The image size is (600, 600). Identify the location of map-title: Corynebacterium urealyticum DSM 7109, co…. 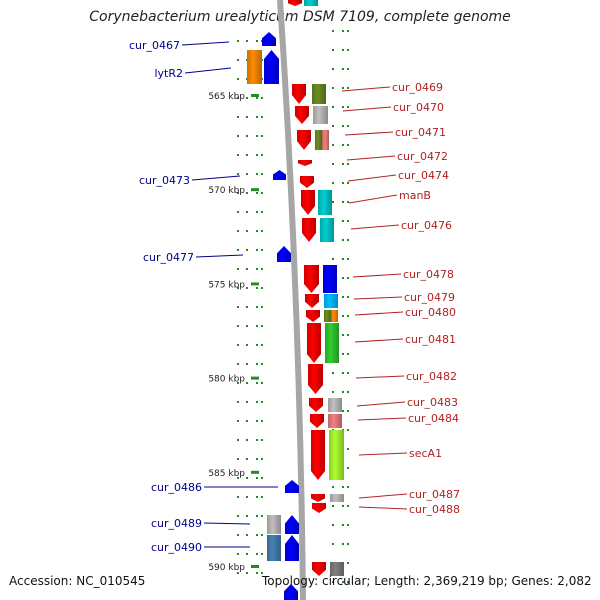
(300, 17).